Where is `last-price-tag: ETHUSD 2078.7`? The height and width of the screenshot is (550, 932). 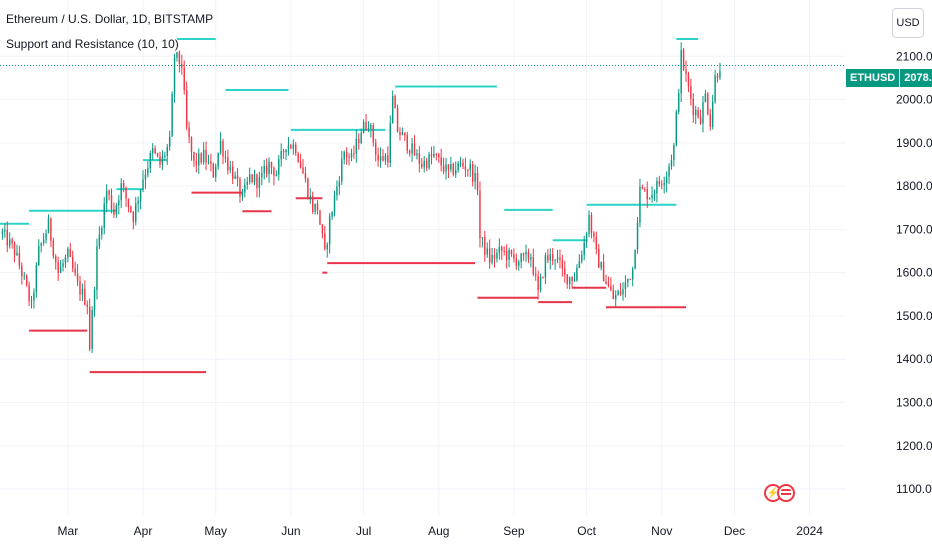 last-price-tag: ETHUSD 2078.7 is located at coordinates (889, 78).